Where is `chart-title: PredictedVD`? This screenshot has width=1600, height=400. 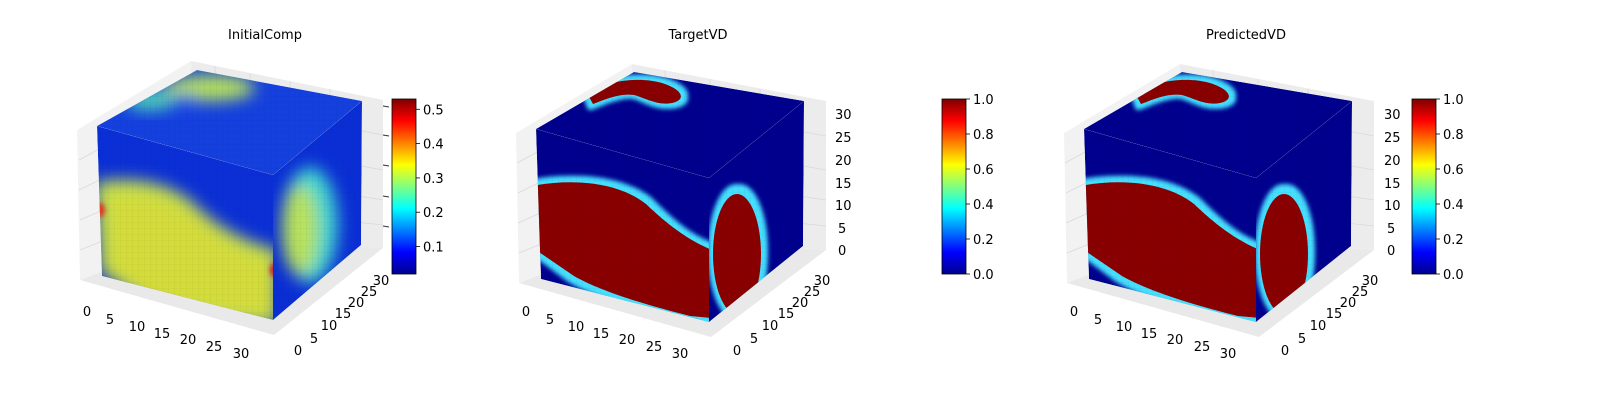
chart-title: PredictedVD is located at coordinates (1246, 35).